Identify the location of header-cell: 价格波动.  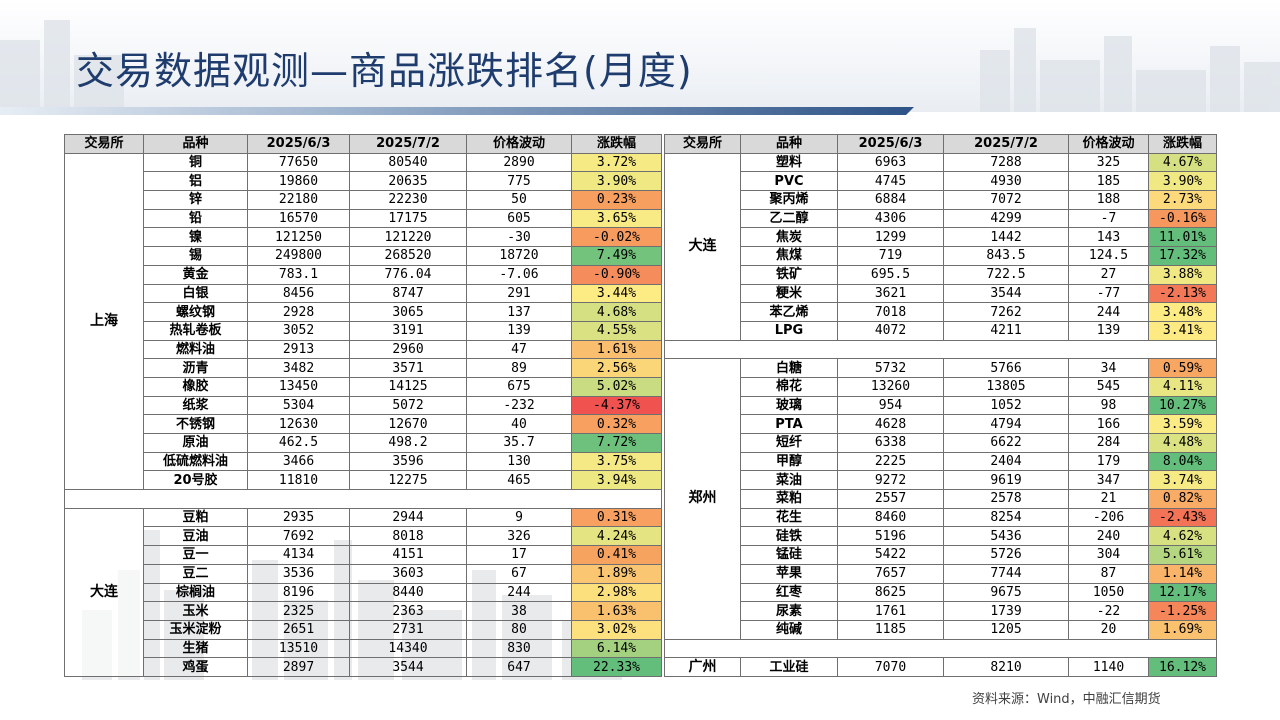
(519, 144).